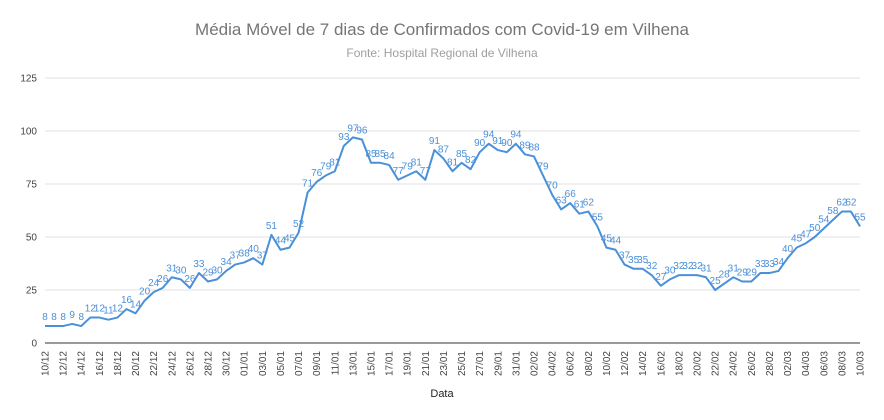  What do you see at coordinates (498, 363) in the screenshot?
I see `x-tick-label: 29/01` at bounding box center [498, 363].